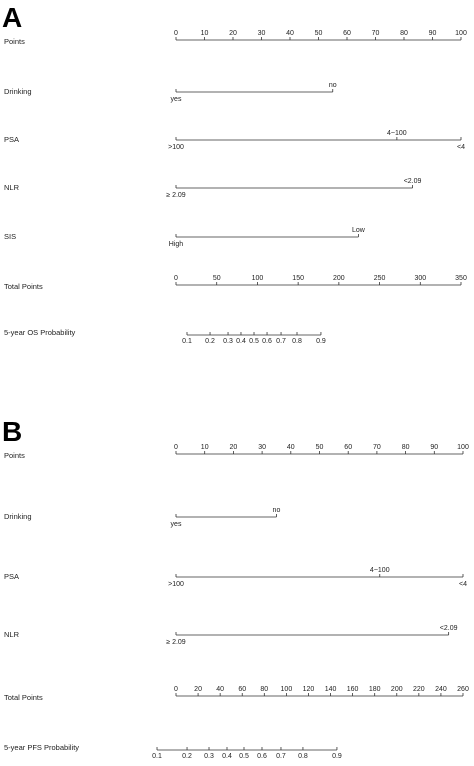  I want to click on tick-label: 240, so click(441, 689).